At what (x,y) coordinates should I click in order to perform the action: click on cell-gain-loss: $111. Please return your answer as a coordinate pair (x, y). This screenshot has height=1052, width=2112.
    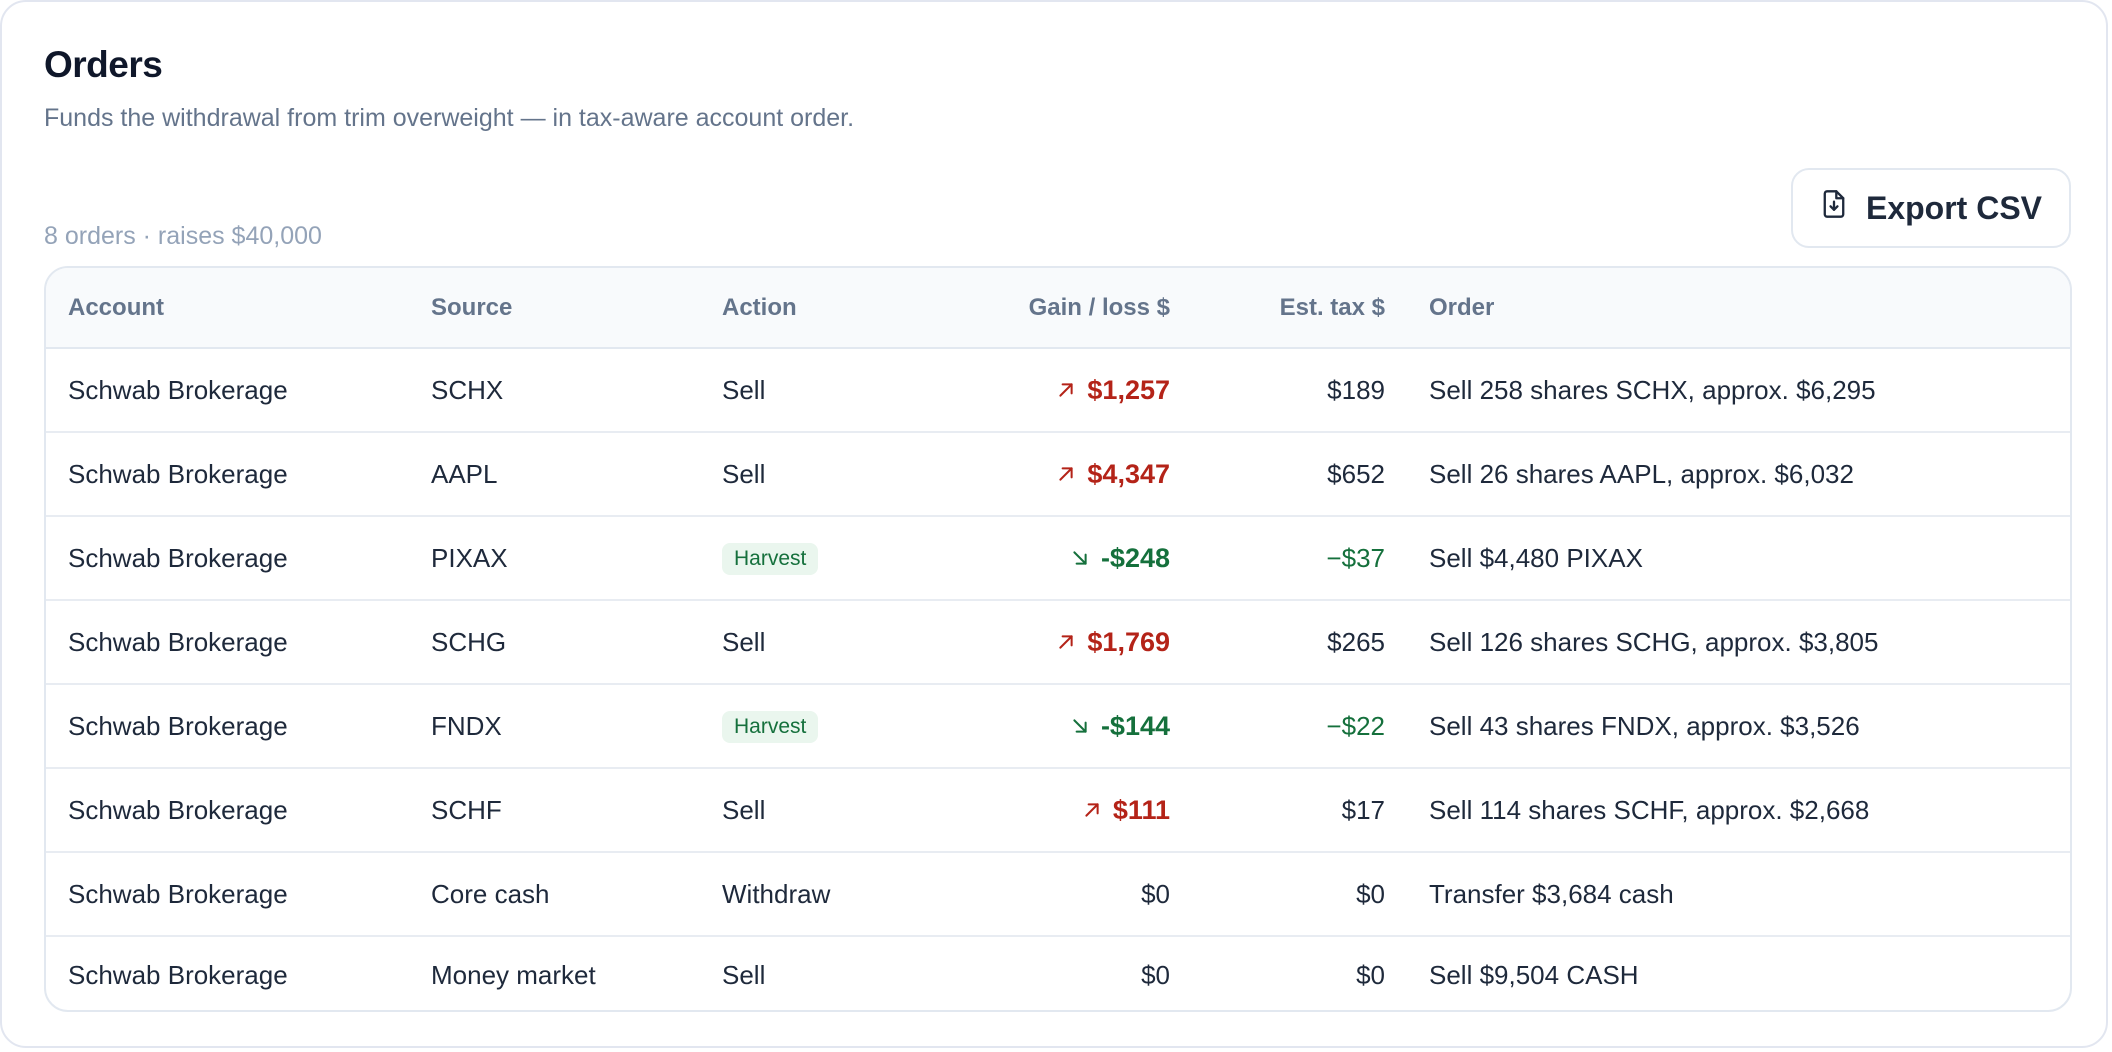
    Looking at the image, I should click on (1066, 810).